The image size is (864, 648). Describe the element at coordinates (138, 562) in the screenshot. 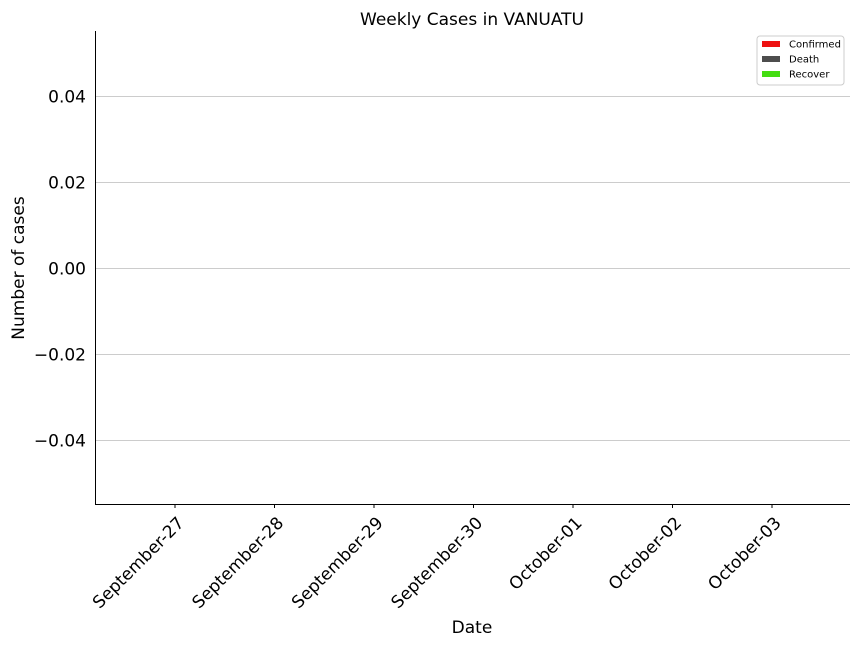

I see `x-tick-label: September-27` at that location.